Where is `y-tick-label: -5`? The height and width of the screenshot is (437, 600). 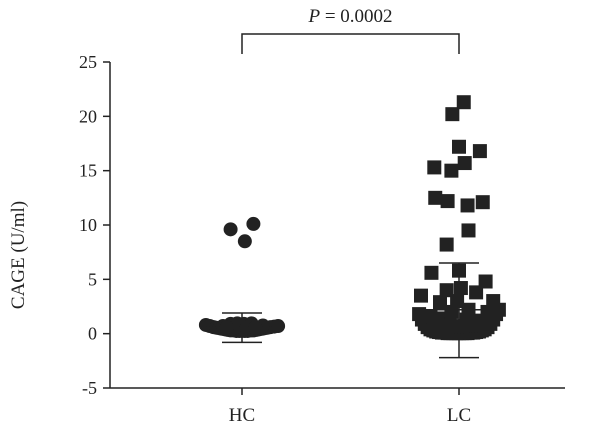 y-tick-label: -5 is located at coordinates (89, 388).